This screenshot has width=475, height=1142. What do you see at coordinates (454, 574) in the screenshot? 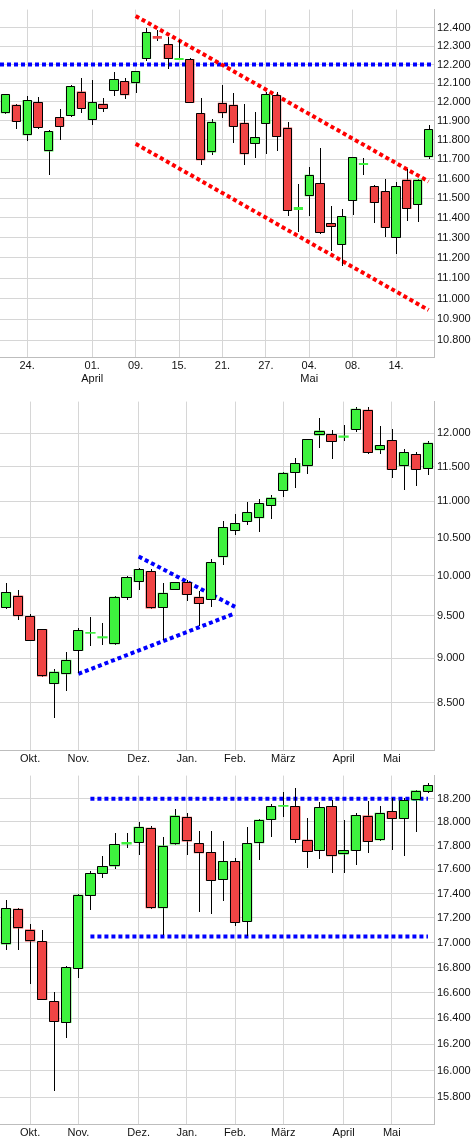
I see `y-tick-label: 10.000` at bounding box center [454, 574].